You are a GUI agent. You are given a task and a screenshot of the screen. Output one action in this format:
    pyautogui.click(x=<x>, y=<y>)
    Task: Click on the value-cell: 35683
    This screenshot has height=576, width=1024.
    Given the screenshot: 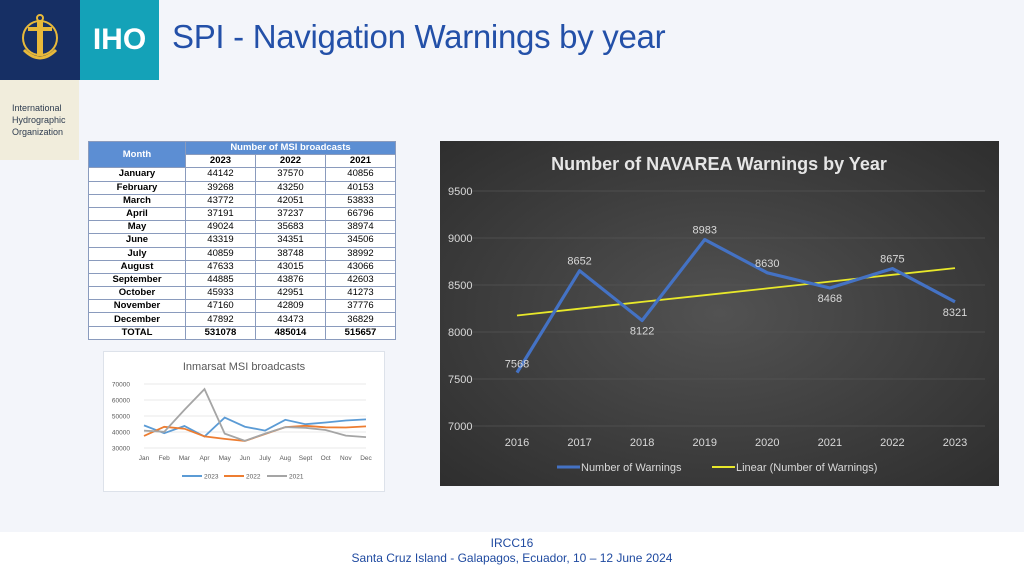 What is the action you would take?
    pyautogui.click(x=290, y=227)
    